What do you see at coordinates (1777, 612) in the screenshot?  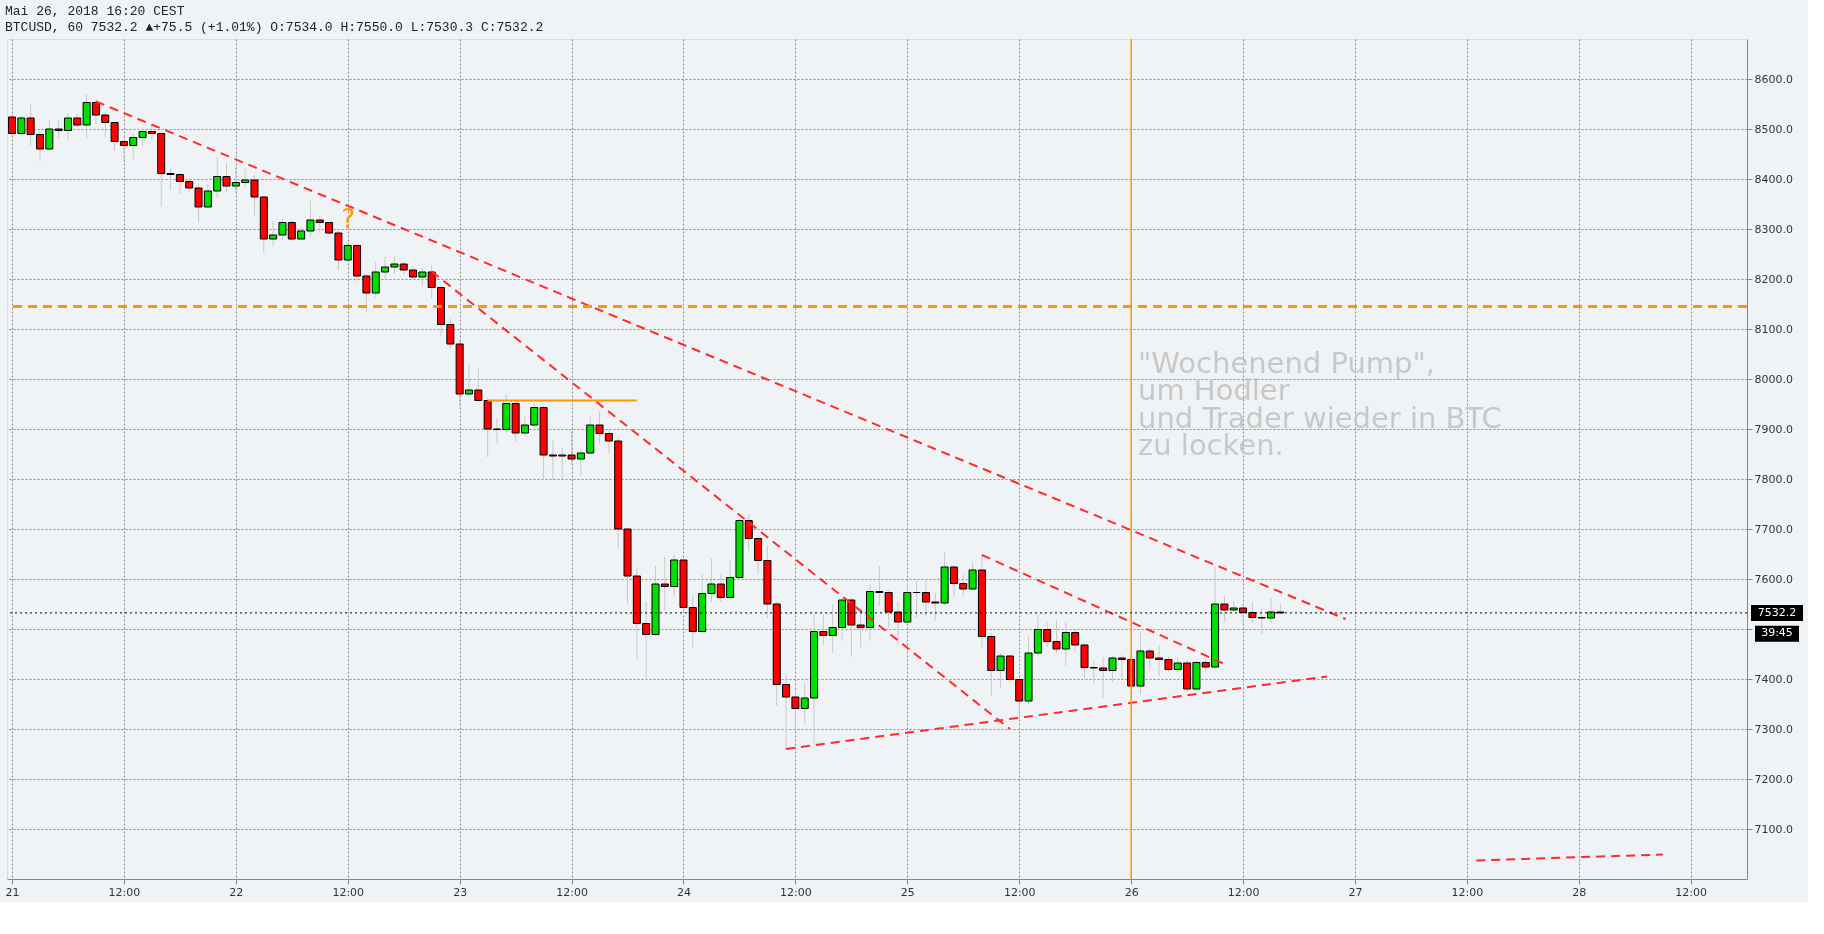 I see `ref-line-label: 7532.2` at bounding box center [1777, 612].